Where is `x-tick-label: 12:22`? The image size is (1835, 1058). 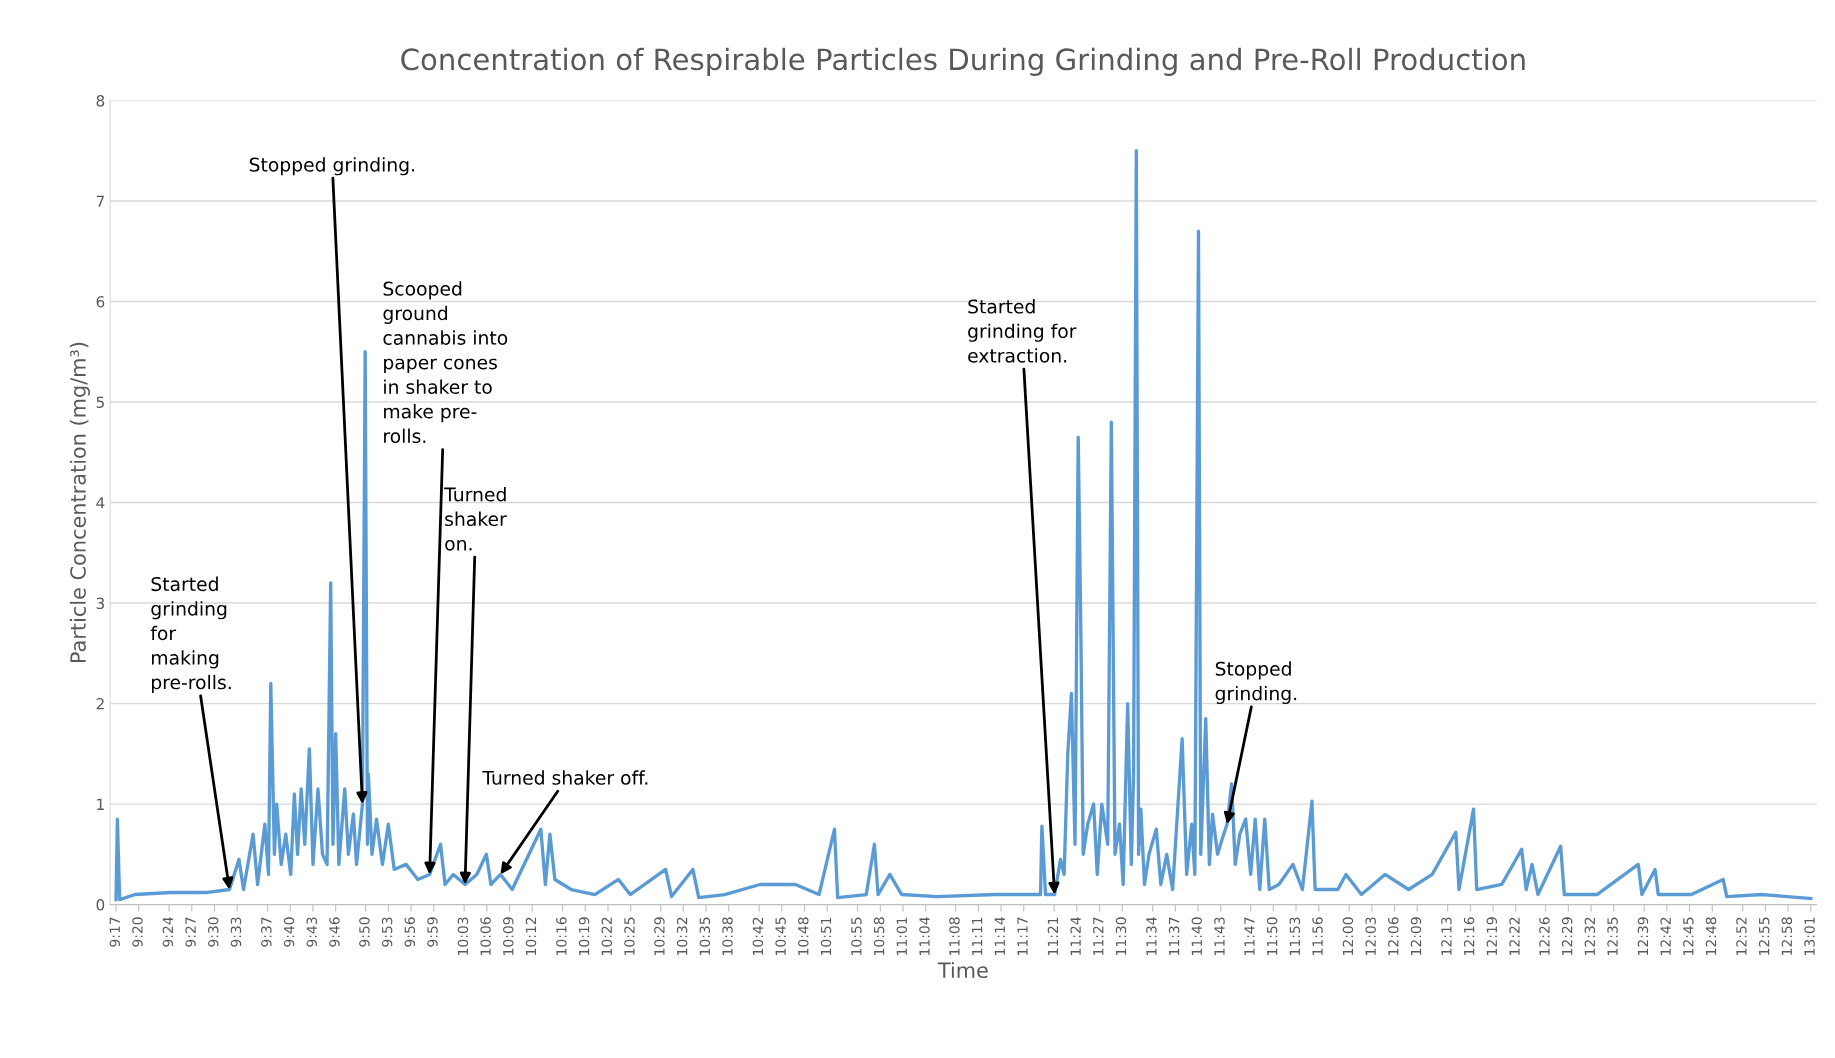 x-tick-label: 12:22 is located at coordinates (1514, 936).